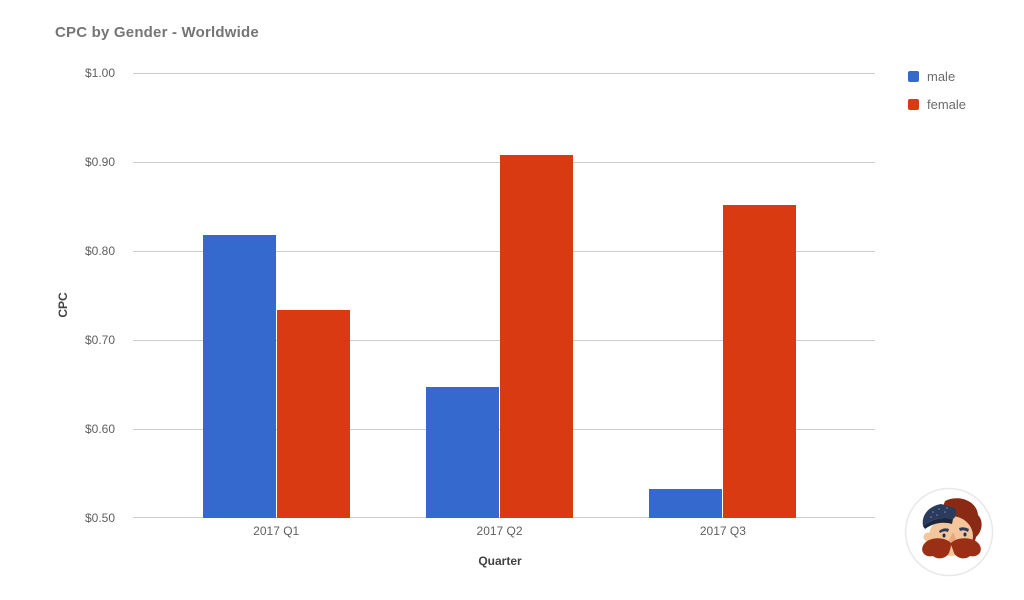 The image size is (1024, 600). I want to click on bar-male-2017-q3, so click(686, 503).